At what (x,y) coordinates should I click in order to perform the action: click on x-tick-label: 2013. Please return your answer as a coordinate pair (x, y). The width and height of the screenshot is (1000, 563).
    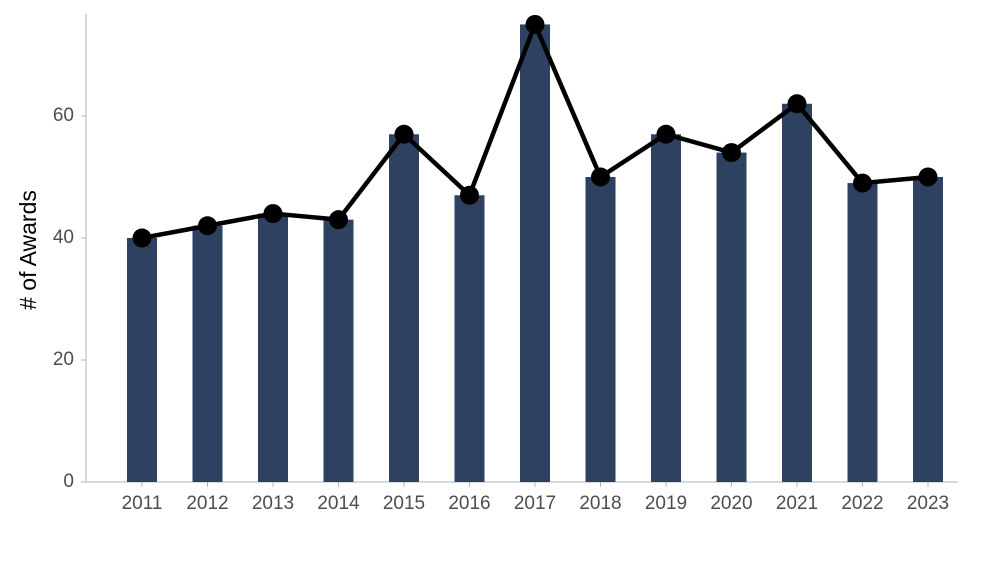
    Looking at the image, I should click on (273, 503).